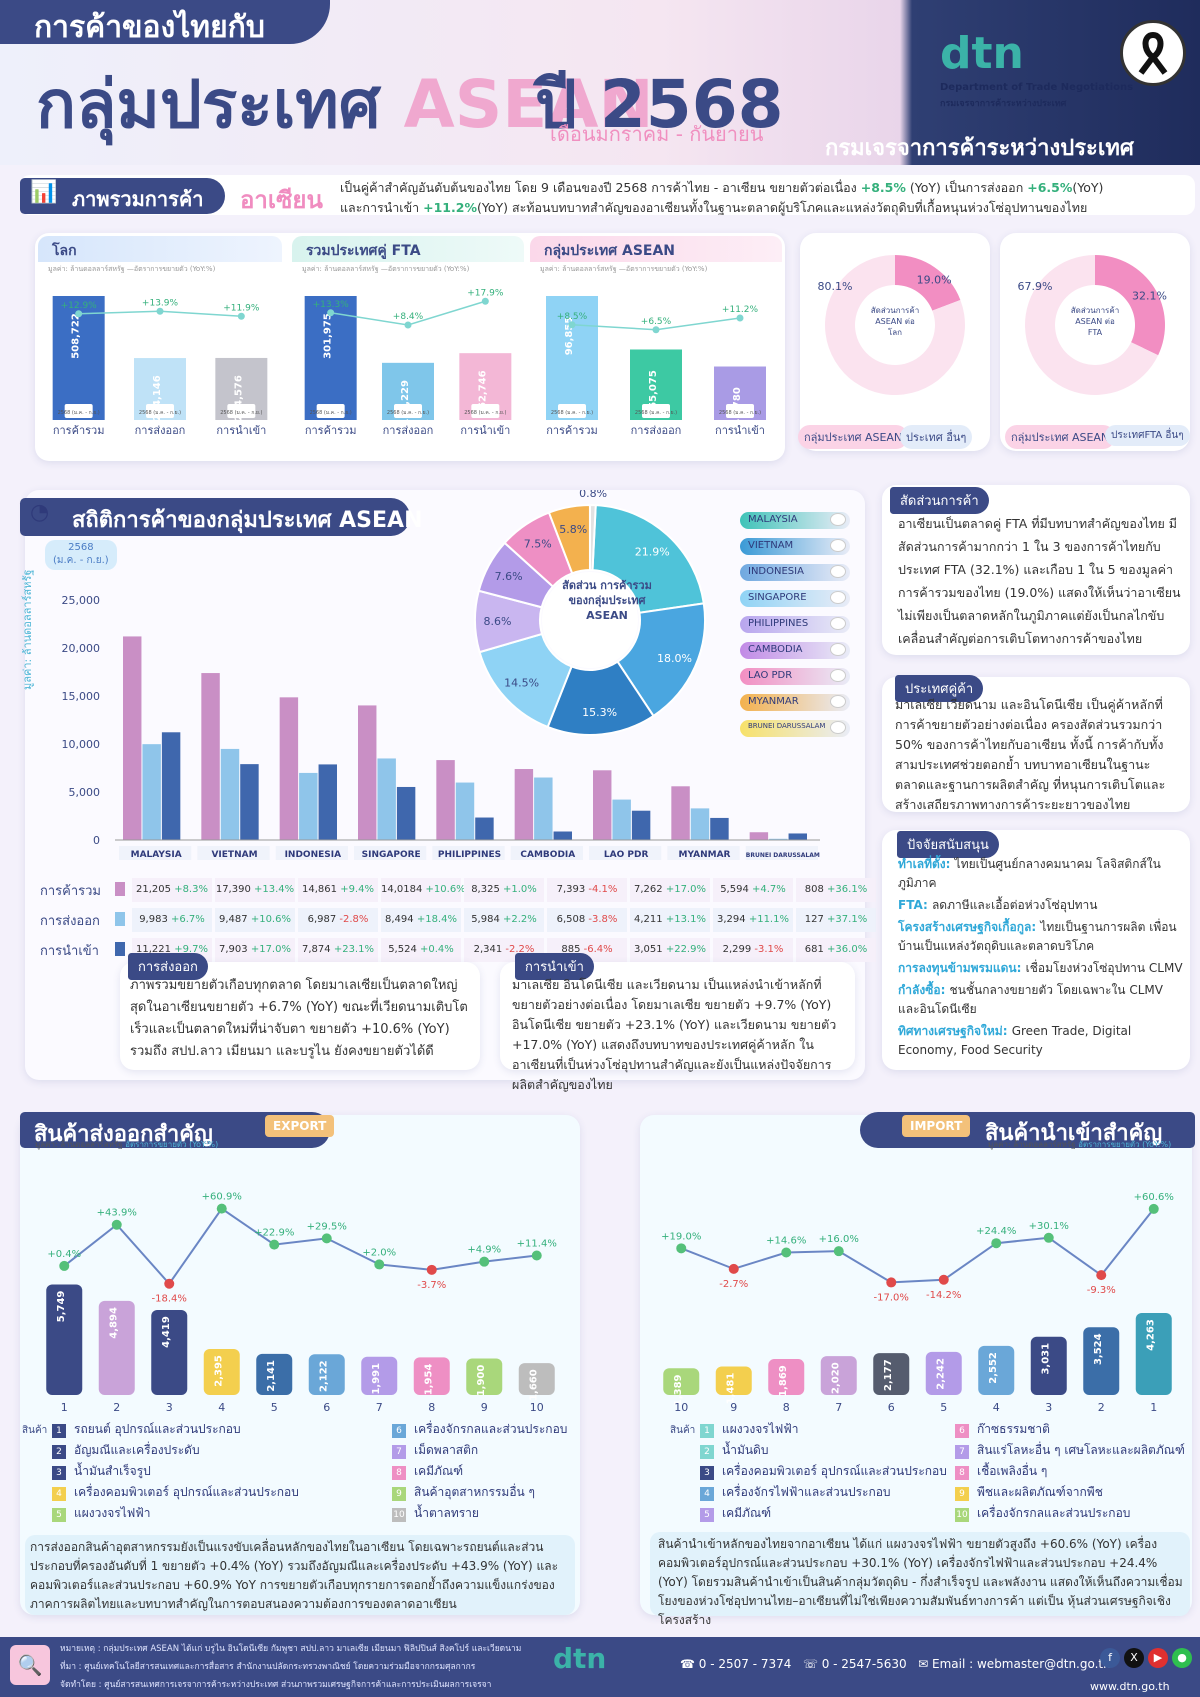  I want to click on stats-cell-rate: +8.3%, so click(191, 889).